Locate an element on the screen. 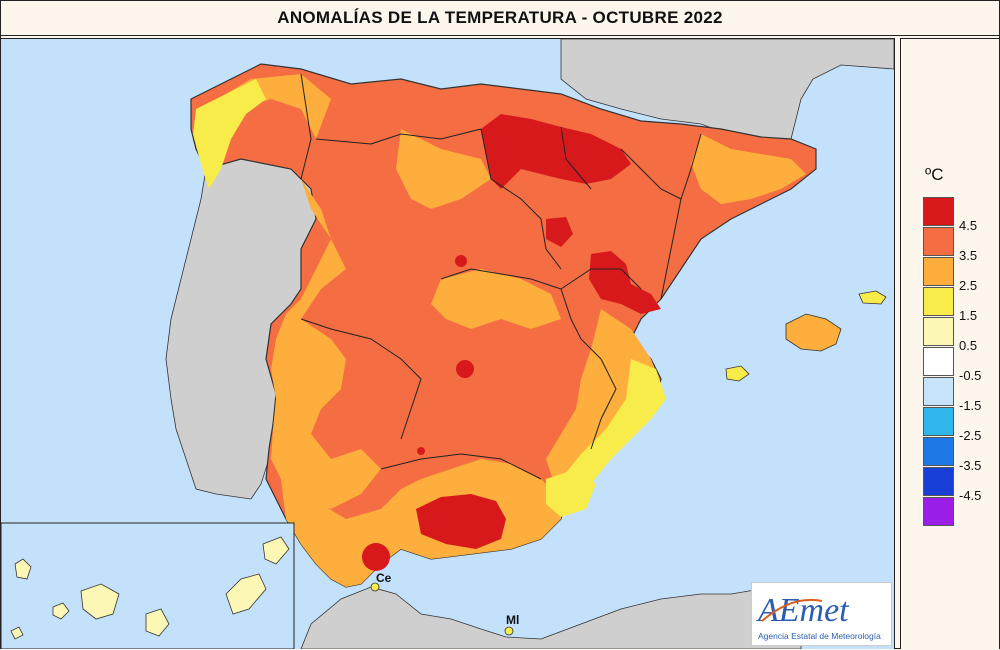  aemet-logo: AEmet Agencia Estatal de Meteorología is located at coordinates (821, 614).